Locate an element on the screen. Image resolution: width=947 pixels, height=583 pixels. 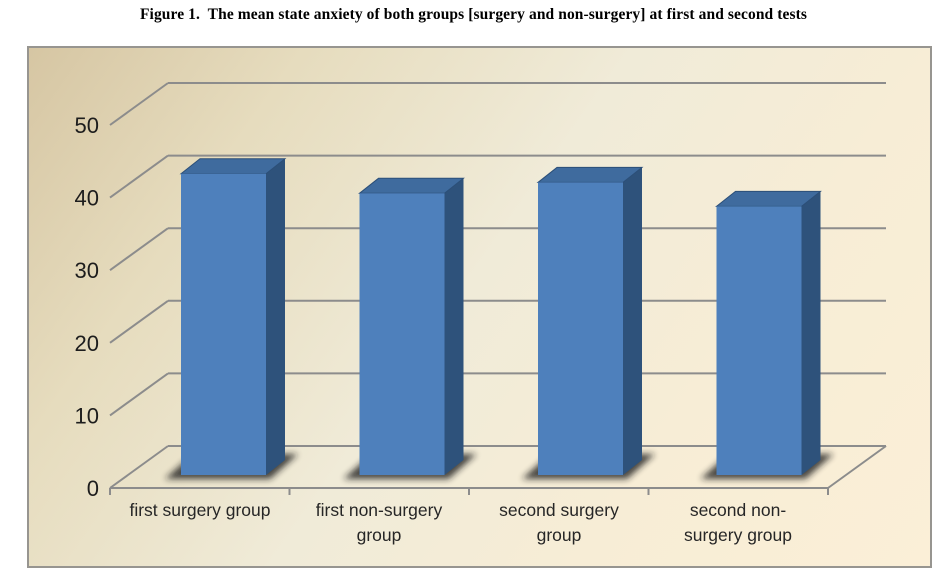
y-tick-label: 0 is located at coordinates (93, 488).